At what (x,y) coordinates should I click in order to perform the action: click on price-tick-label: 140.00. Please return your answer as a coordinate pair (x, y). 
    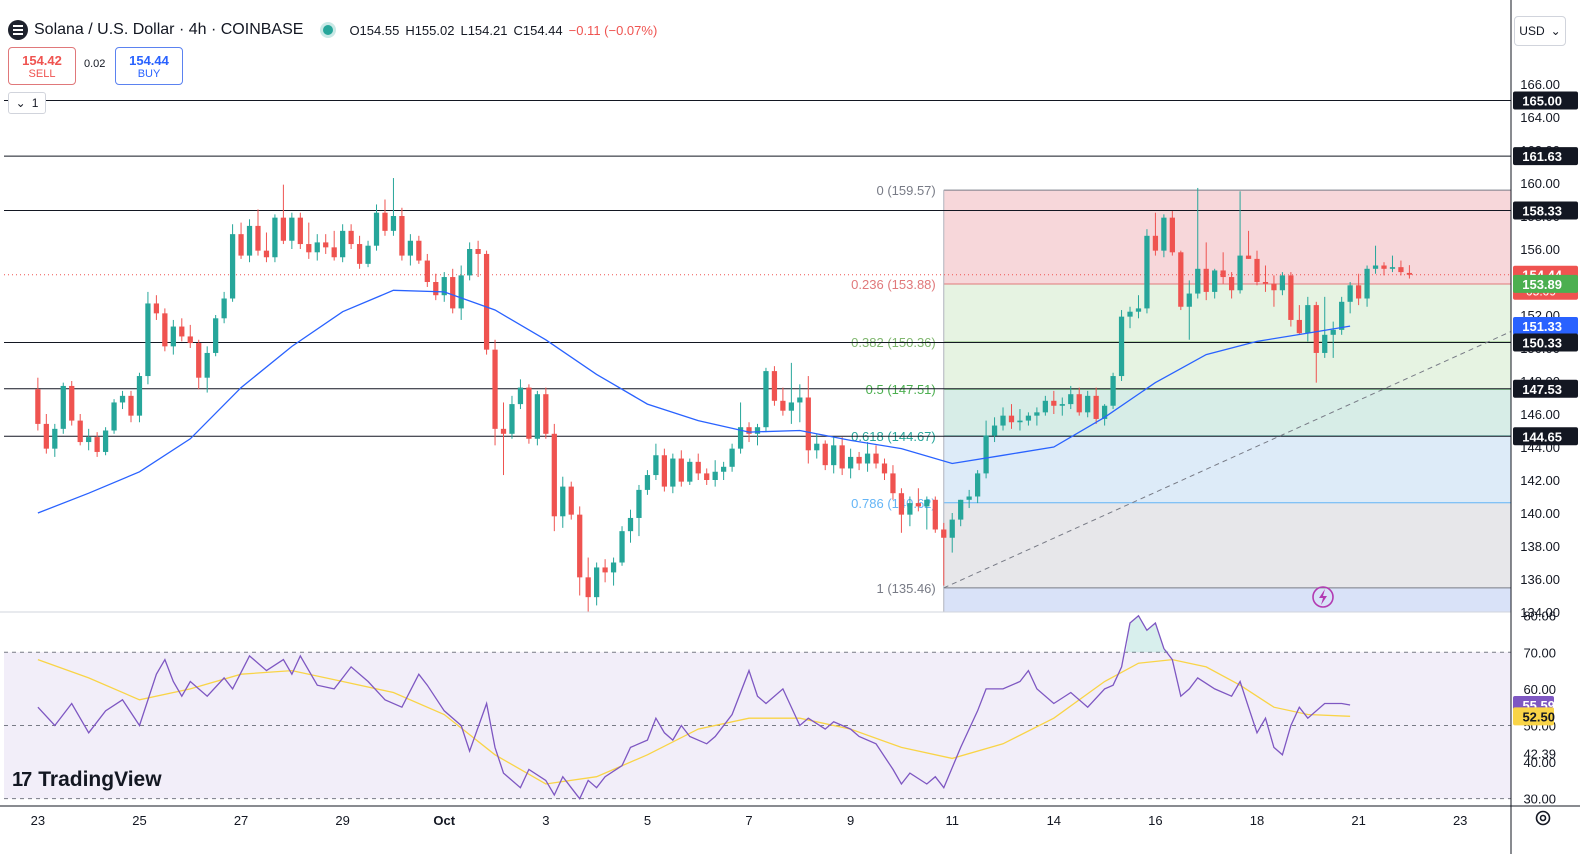
    Looking at the image, I should click on (1540, 513).